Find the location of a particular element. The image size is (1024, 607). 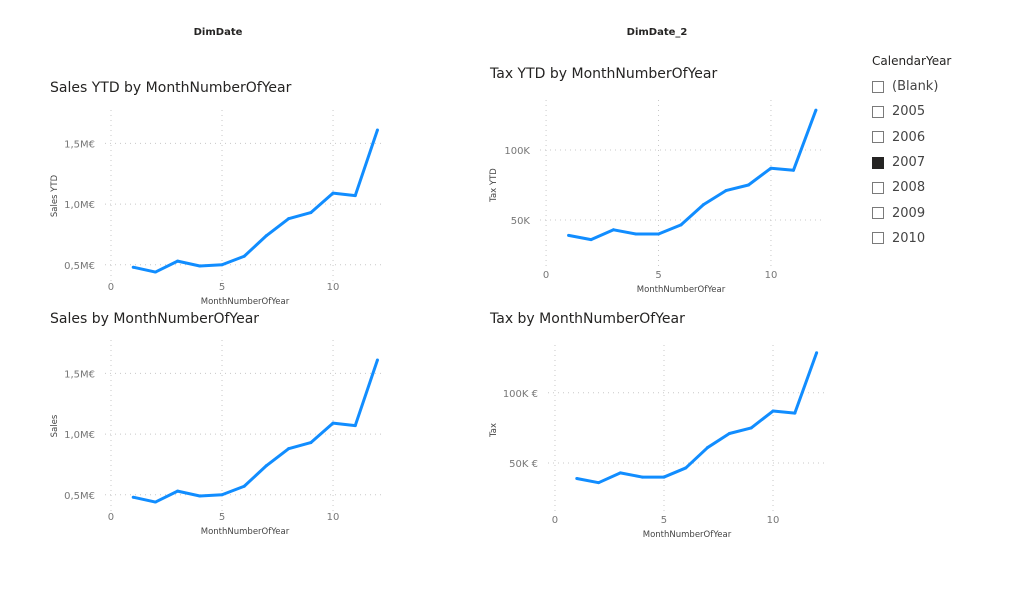

slicer-option-blank: (Blank) is located at coordinates (911, 86).